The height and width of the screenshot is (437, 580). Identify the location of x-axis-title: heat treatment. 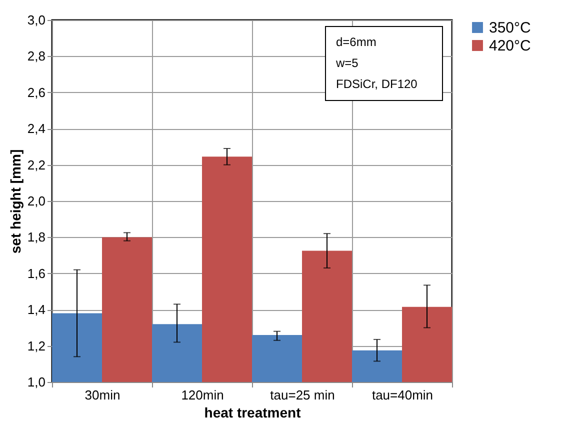
(253, 412).